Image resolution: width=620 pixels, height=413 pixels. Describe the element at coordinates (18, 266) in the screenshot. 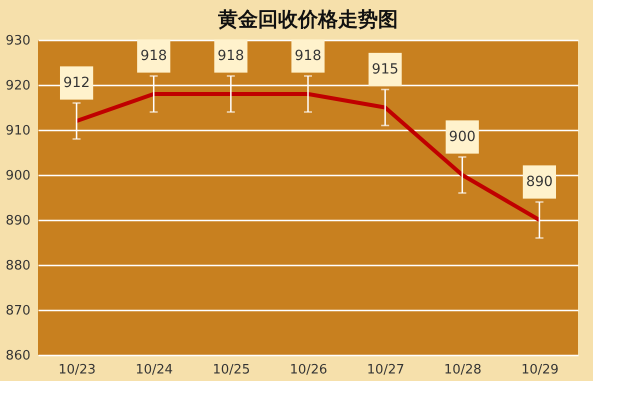

I see `y-tick-label: 880` at that location.